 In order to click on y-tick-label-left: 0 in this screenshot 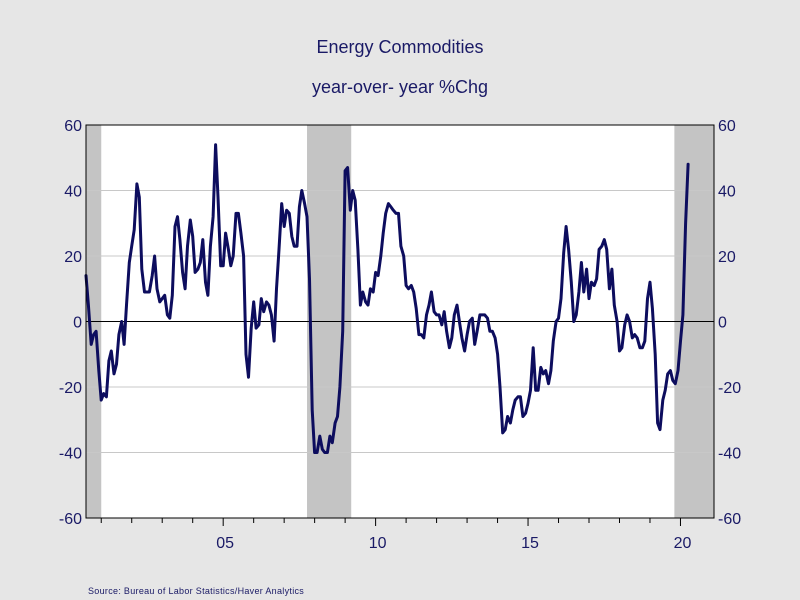, I will do `click(77, 323)`.